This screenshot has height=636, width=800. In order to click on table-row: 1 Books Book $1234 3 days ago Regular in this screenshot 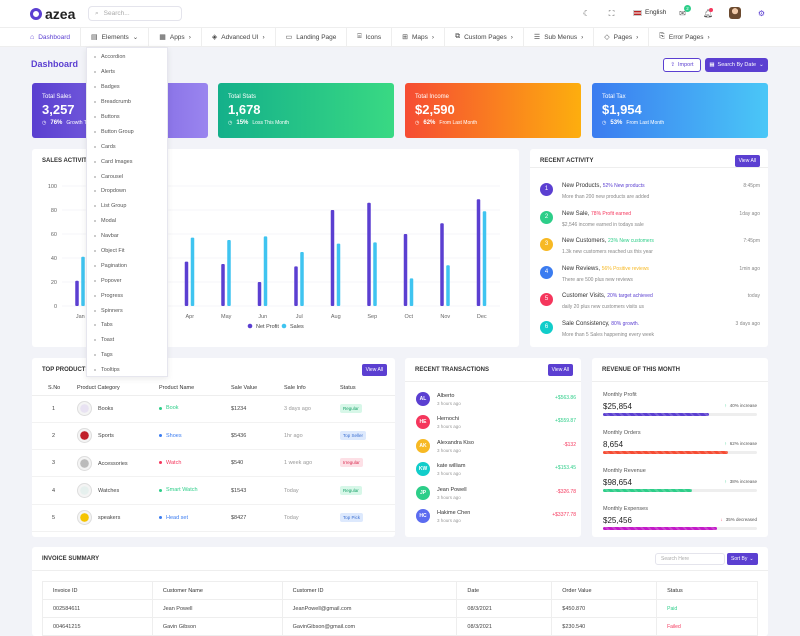, I will do `click(213, 409)`.